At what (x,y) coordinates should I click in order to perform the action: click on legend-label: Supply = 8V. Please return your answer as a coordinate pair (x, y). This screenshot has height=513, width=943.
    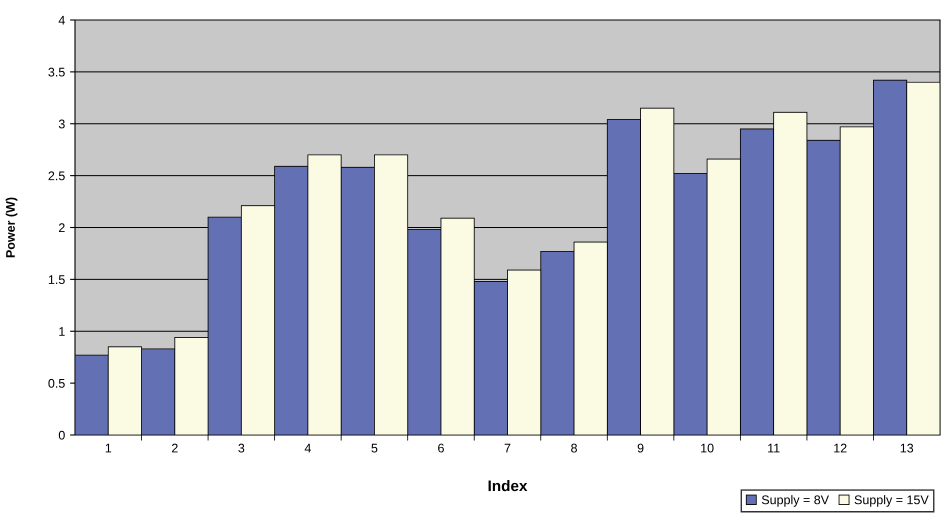
    Looking at the image, I should click on (795, 501).